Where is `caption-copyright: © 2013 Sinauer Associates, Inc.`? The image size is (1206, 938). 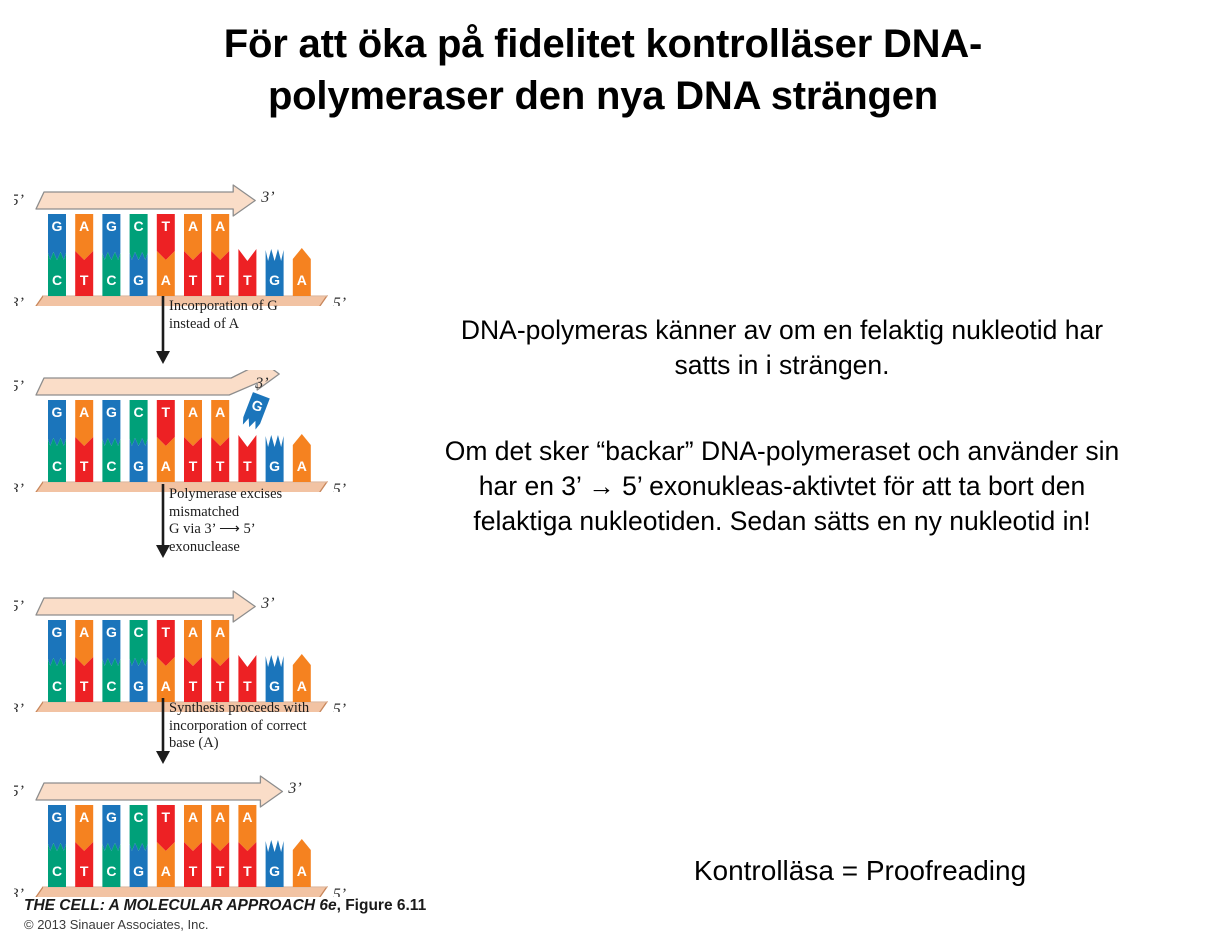
caption-copyright: © 2013 Sinauer Associates, Inc. is located at coordinates (116, 924).